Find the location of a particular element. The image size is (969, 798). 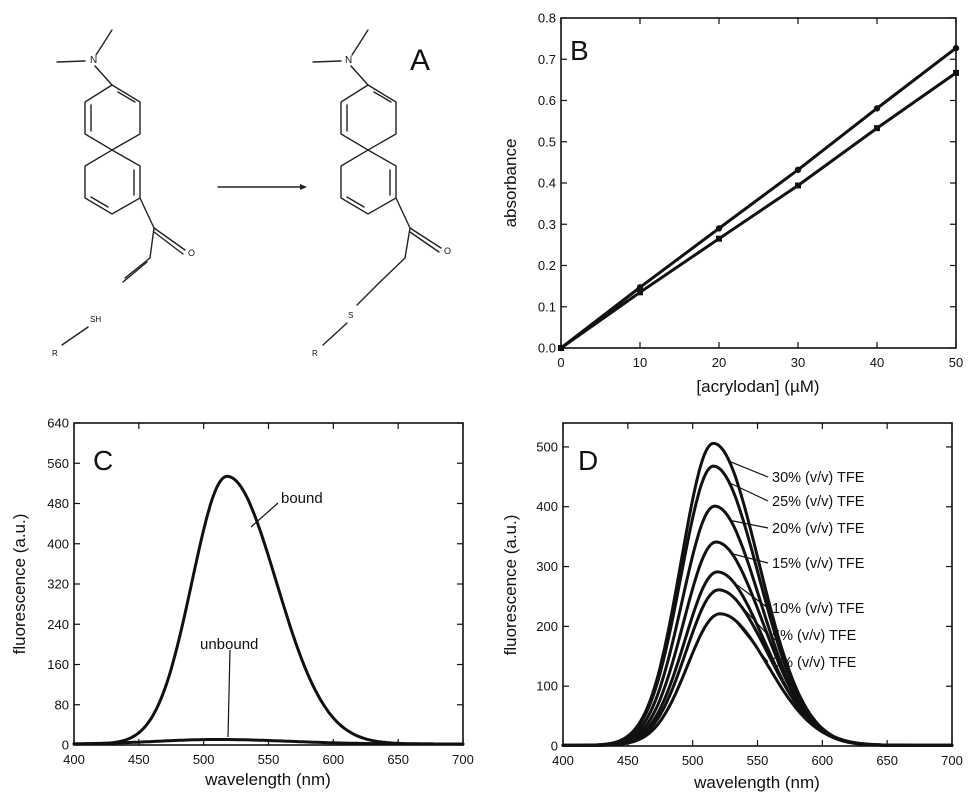

panel-d-x-tick-label: 500 is located at coordinates (693, 760).